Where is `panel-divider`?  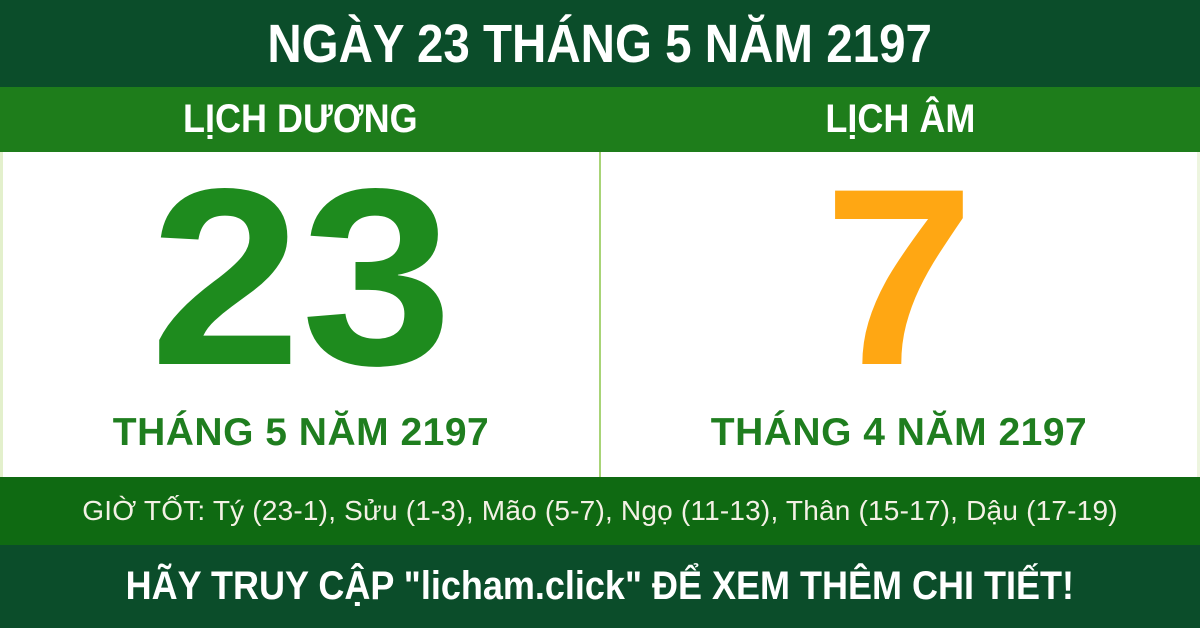 panel-divider is located at coordinates (600, 314).